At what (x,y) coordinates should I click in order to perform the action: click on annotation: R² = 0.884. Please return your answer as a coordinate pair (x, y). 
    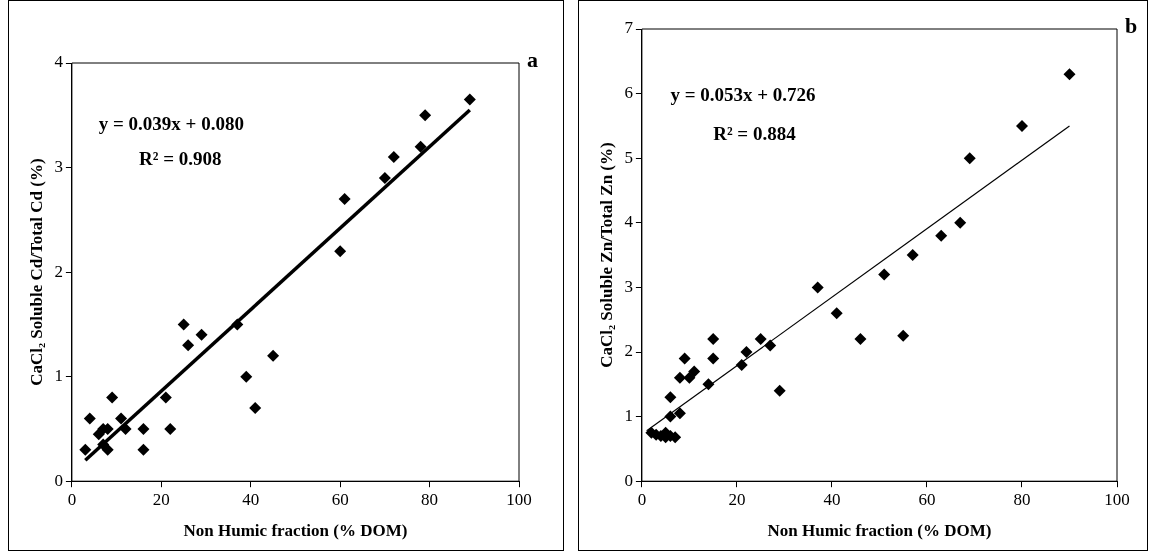
    Looking at the image, I should click on (755, 133).